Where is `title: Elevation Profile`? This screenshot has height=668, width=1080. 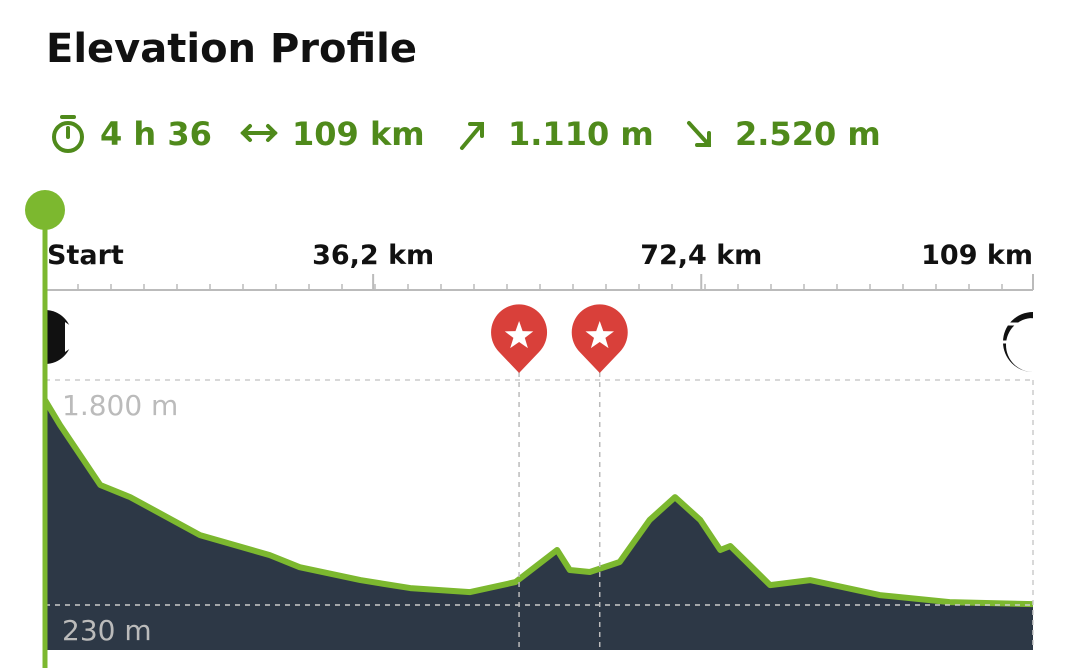 title: Elevation Profile is located at coordinates (231, 49).